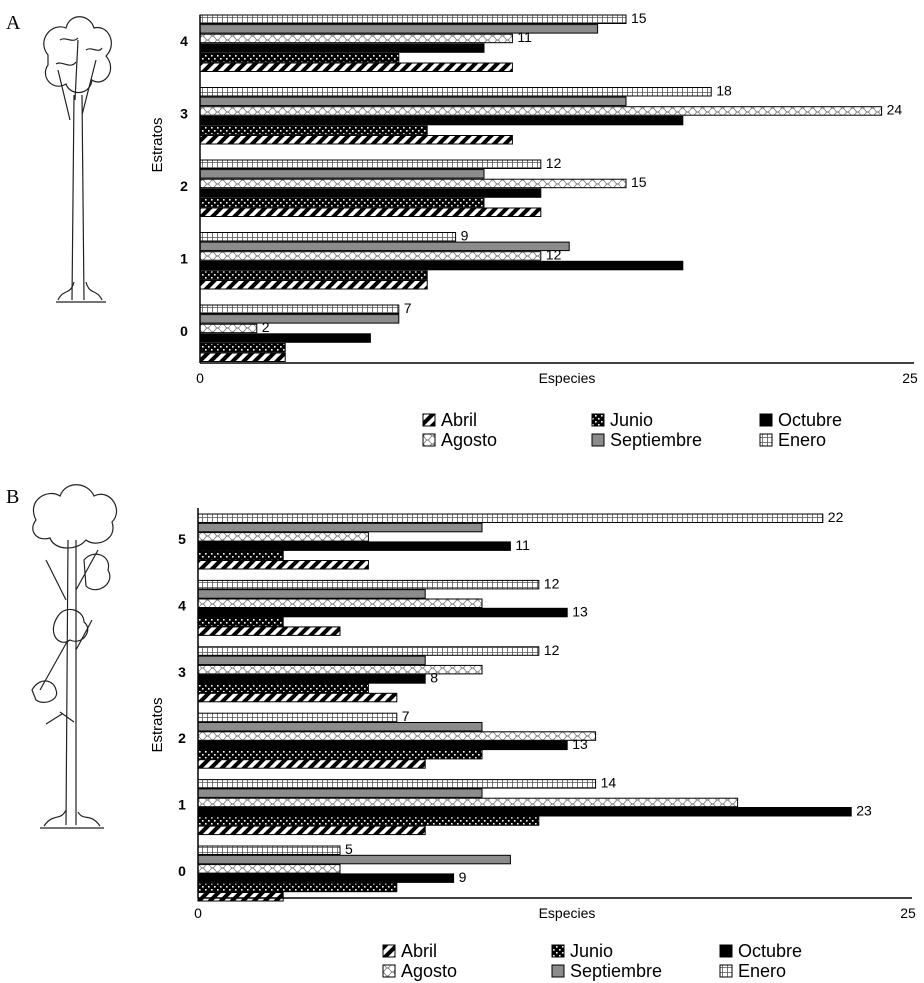 This screenshot has width=924, height=983. What do you see at coordinates (182, 605) in the screenshot?
I see `category-label: 4` at bounding box center [182, 605].